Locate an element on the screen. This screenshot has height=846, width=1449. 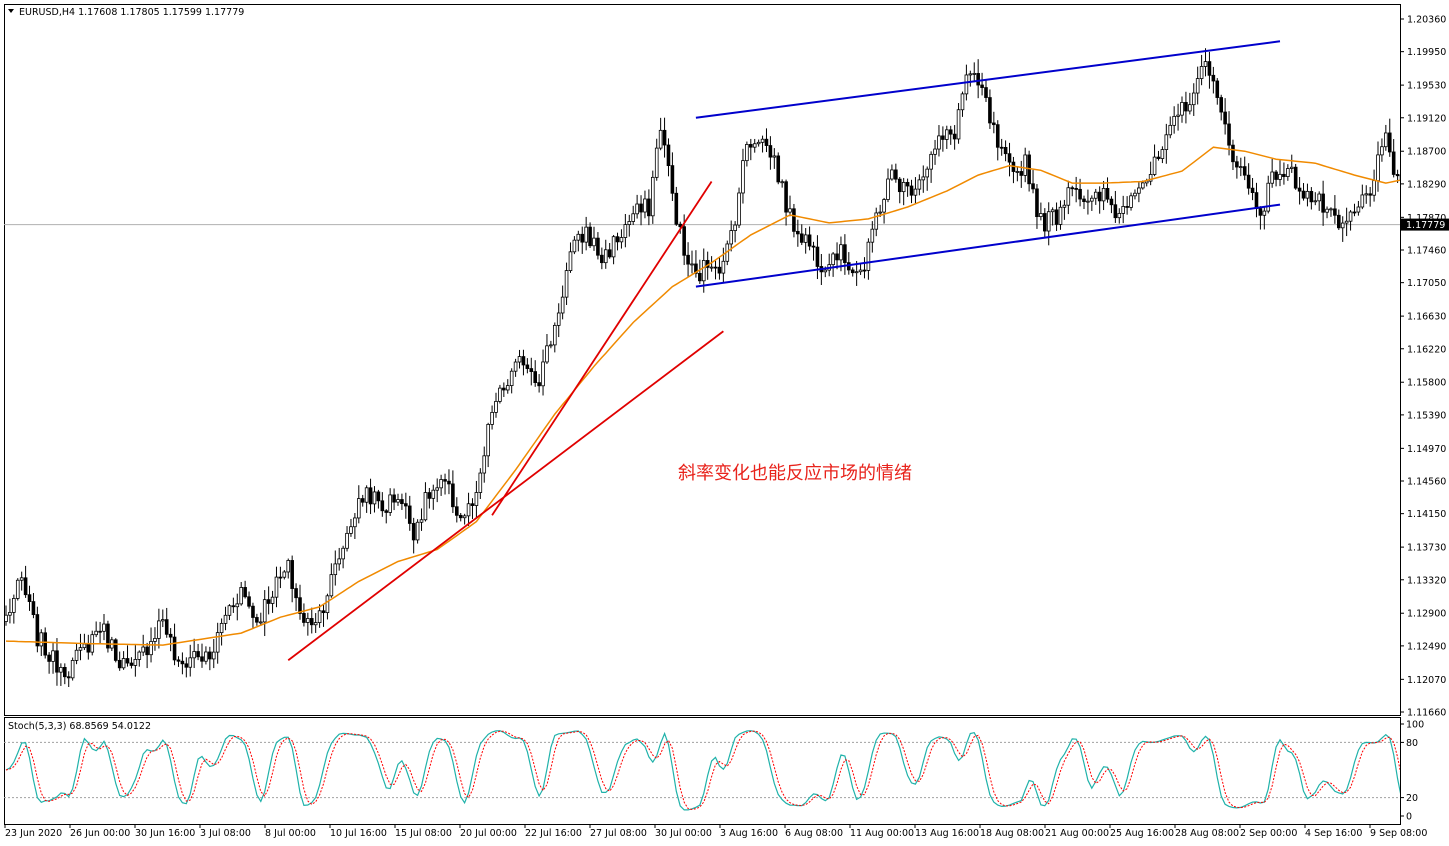
stochastic-plot-area is located at coordinates (702, 770).